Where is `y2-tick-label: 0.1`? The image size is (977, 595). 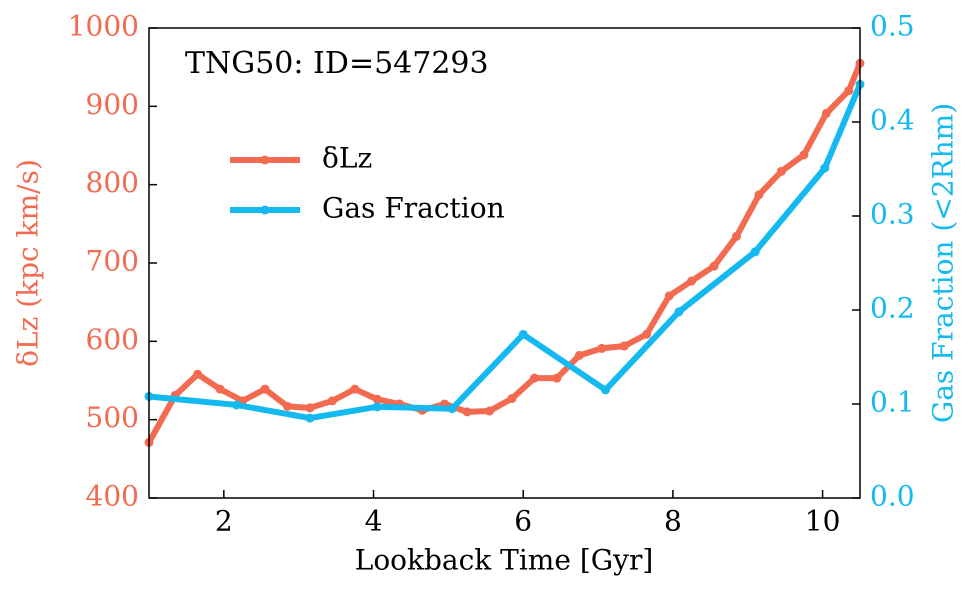
y2-tick-label: 0.1 is located at coordinates (892, 402).